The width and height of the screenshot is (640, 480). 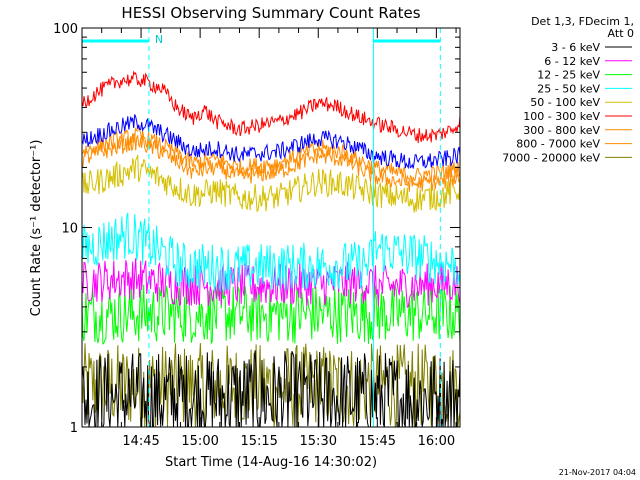 I want to click on legend-label-5: 100 - 300 keV, so click(x=561, y=116).